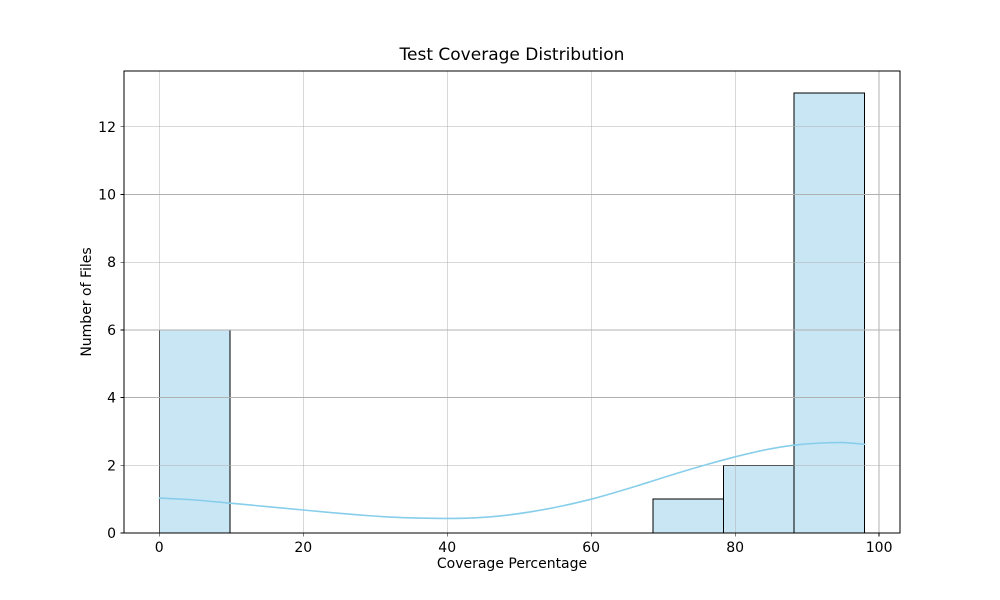 This screenshot has width=1000, height=600. Describe the element at coordinates (303, 548) in the screenshot. I see `x-tick-label: 20` at that location.